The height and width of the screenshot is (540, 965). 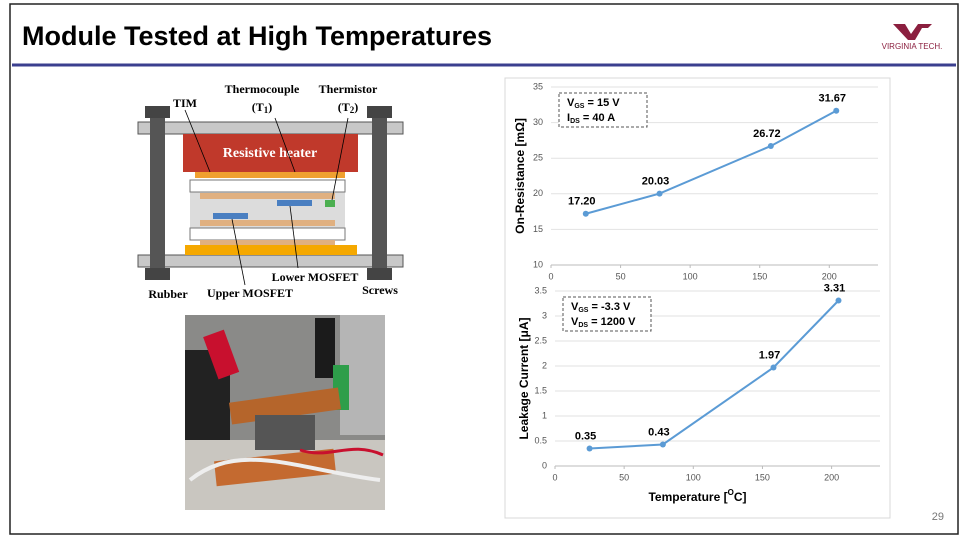 I want to click on label-screws: Screws, so click(x=380, y=290).